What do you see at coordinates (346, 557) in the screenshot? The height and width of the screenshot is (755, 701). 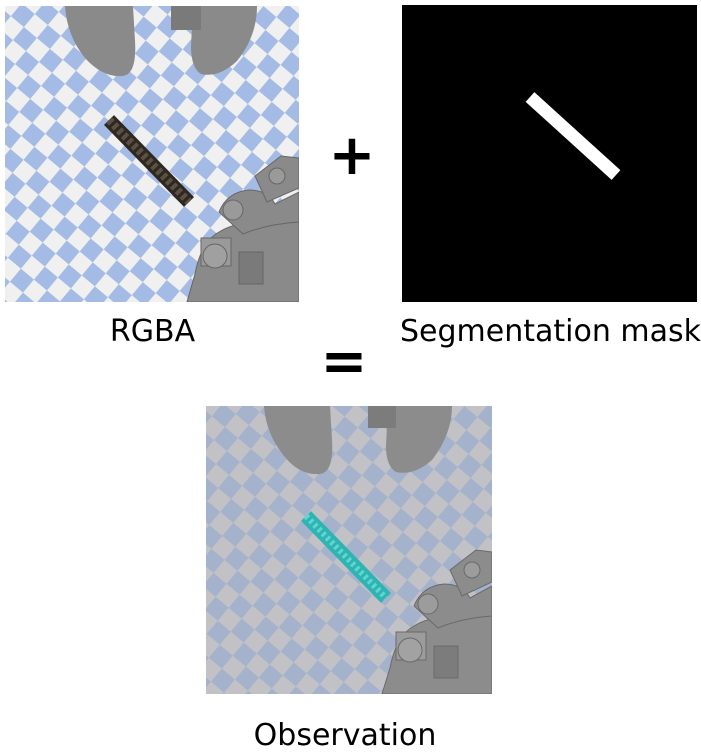 I see `highlighted-stick` at bounding box center [346, 557].